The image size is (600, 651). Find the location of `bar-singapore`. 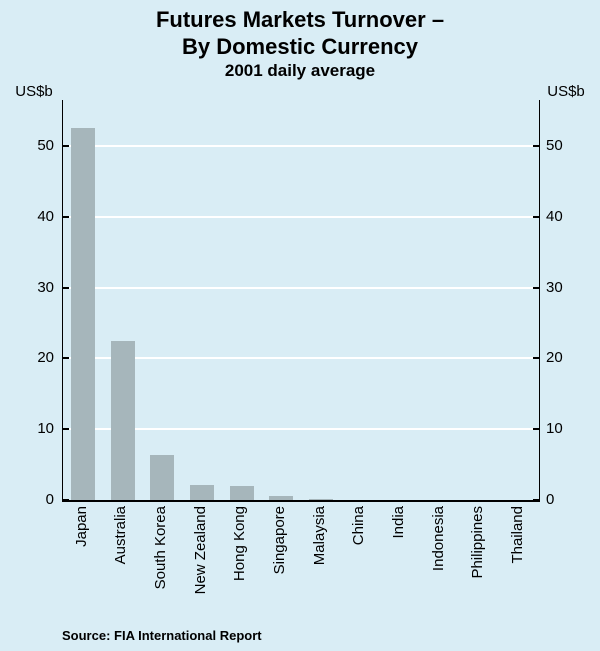

bar-singapore is located at coordinates (281, 498).